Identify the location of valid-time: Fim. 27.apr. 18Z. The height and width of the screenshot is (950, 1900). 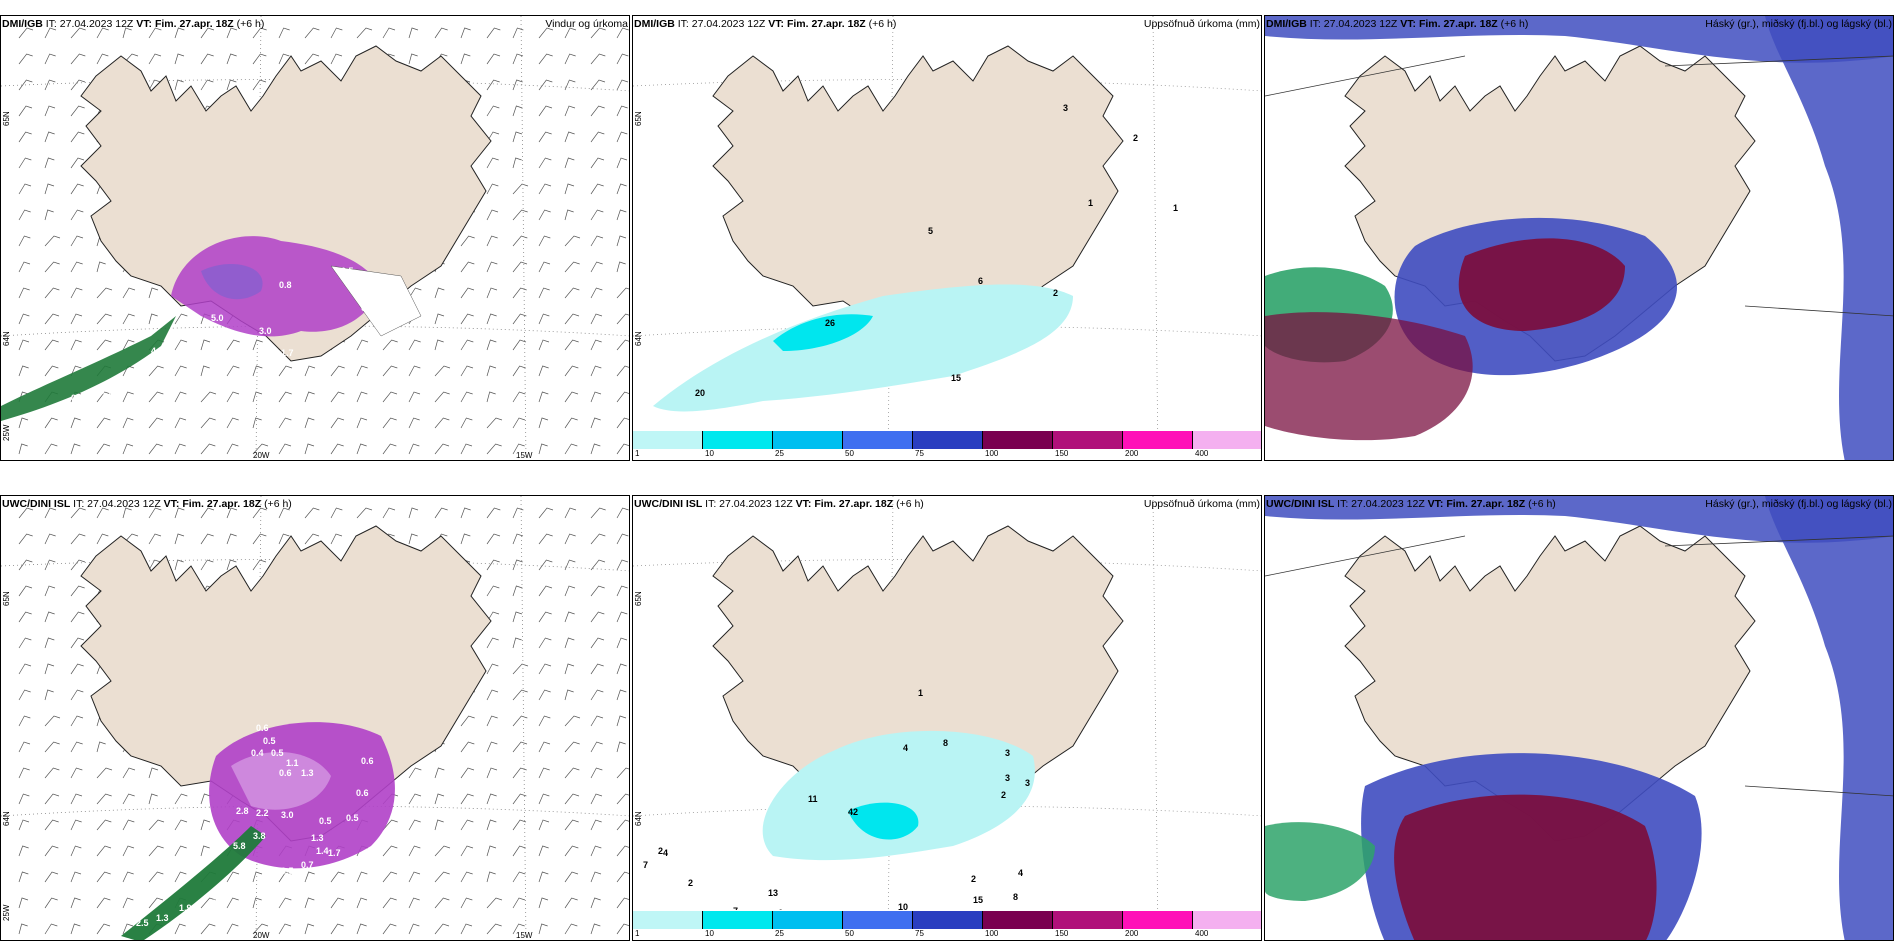
(1486, 504).